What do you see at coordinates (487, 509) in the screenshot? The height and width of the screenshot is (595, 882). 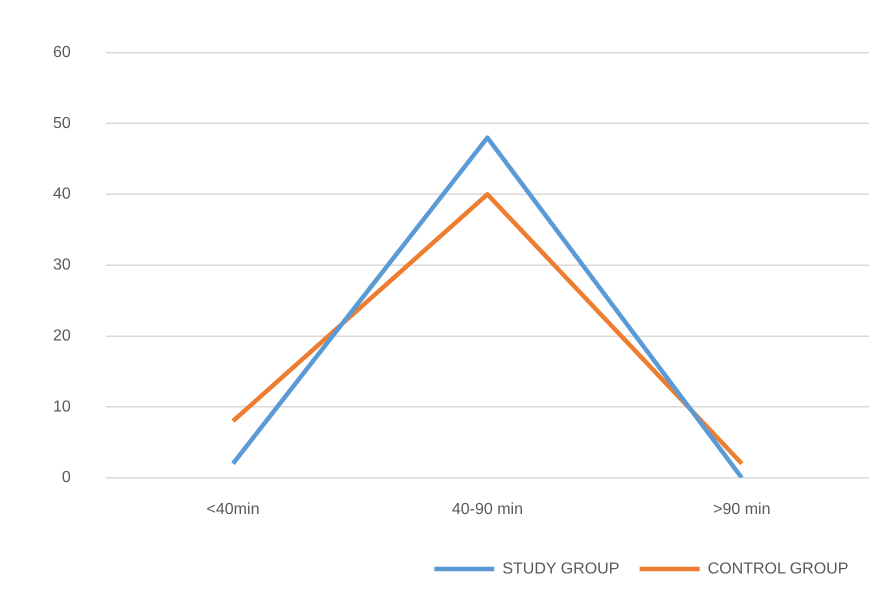 I see `x-tick-label: 40-90 min` at bounding box center [487, 509].